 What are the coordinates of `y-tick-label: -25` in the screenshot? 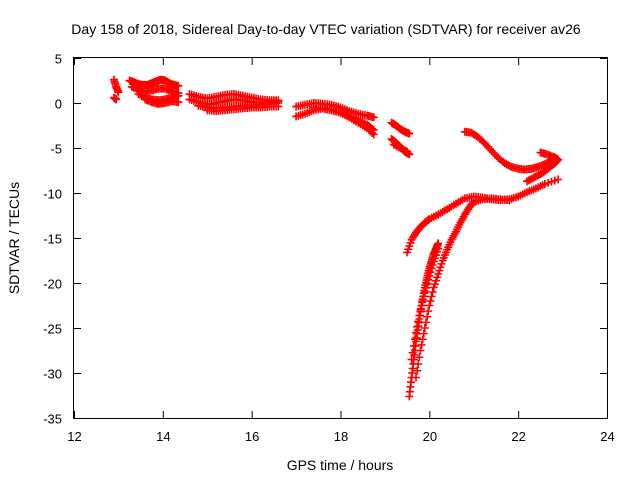 It's located at (52, 329).